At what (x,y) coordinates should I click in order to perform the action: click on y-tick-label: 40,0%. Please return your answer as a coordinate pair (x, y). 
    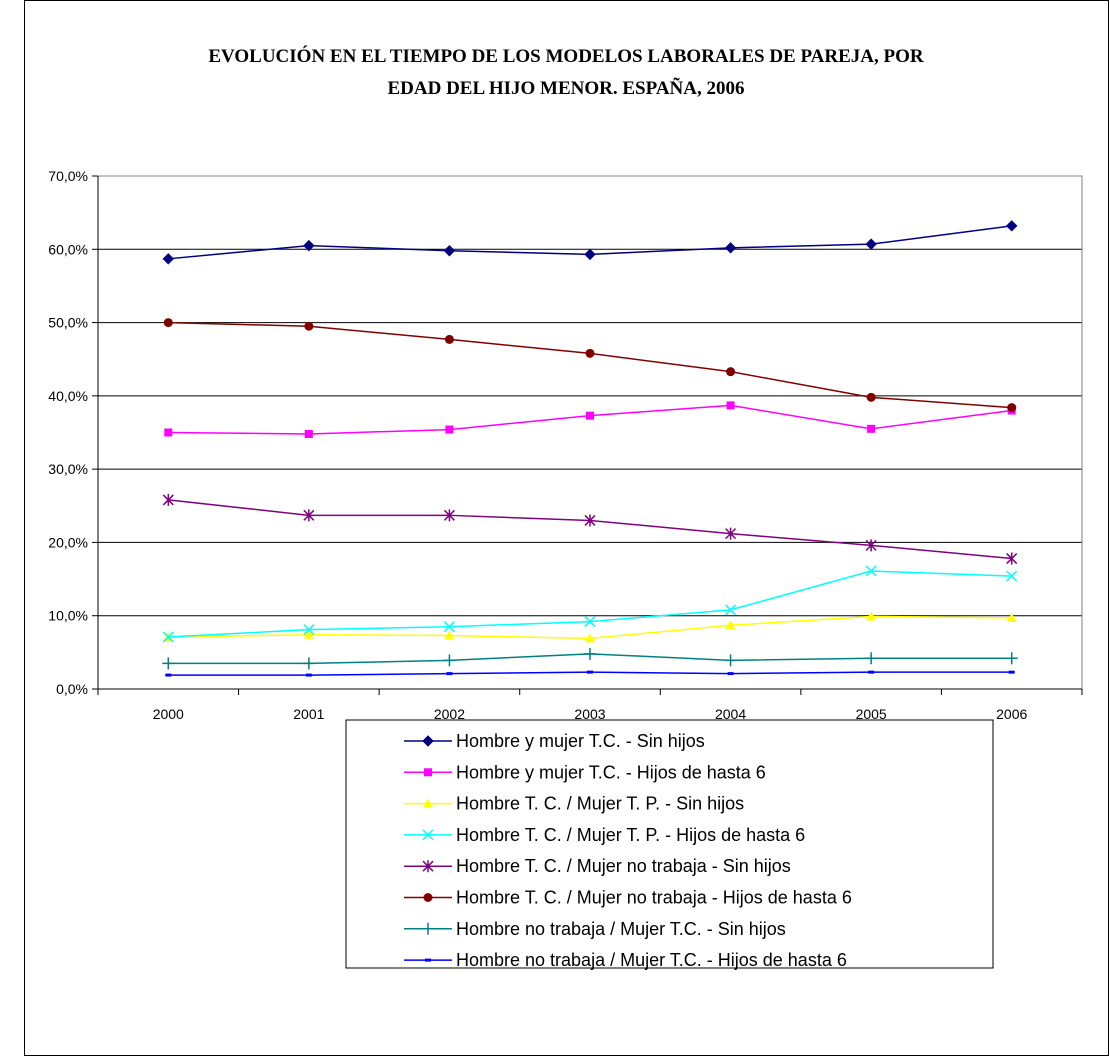
    Looking at the image, I should click on (68, 396).